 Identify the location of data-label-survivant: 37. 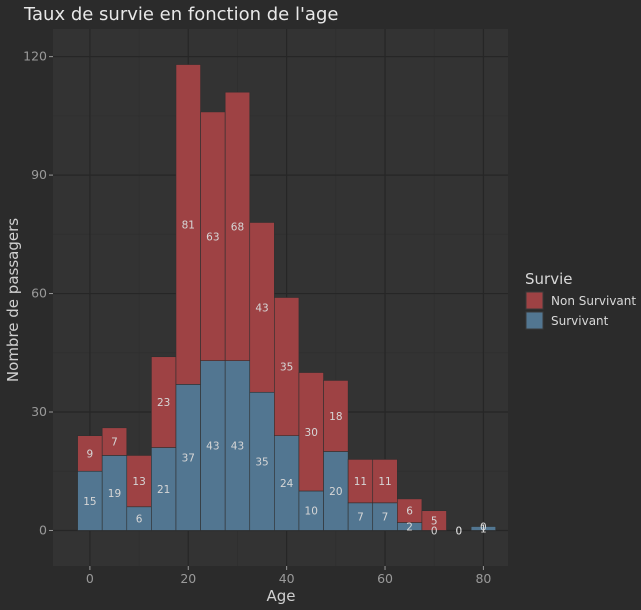
(188, 458).